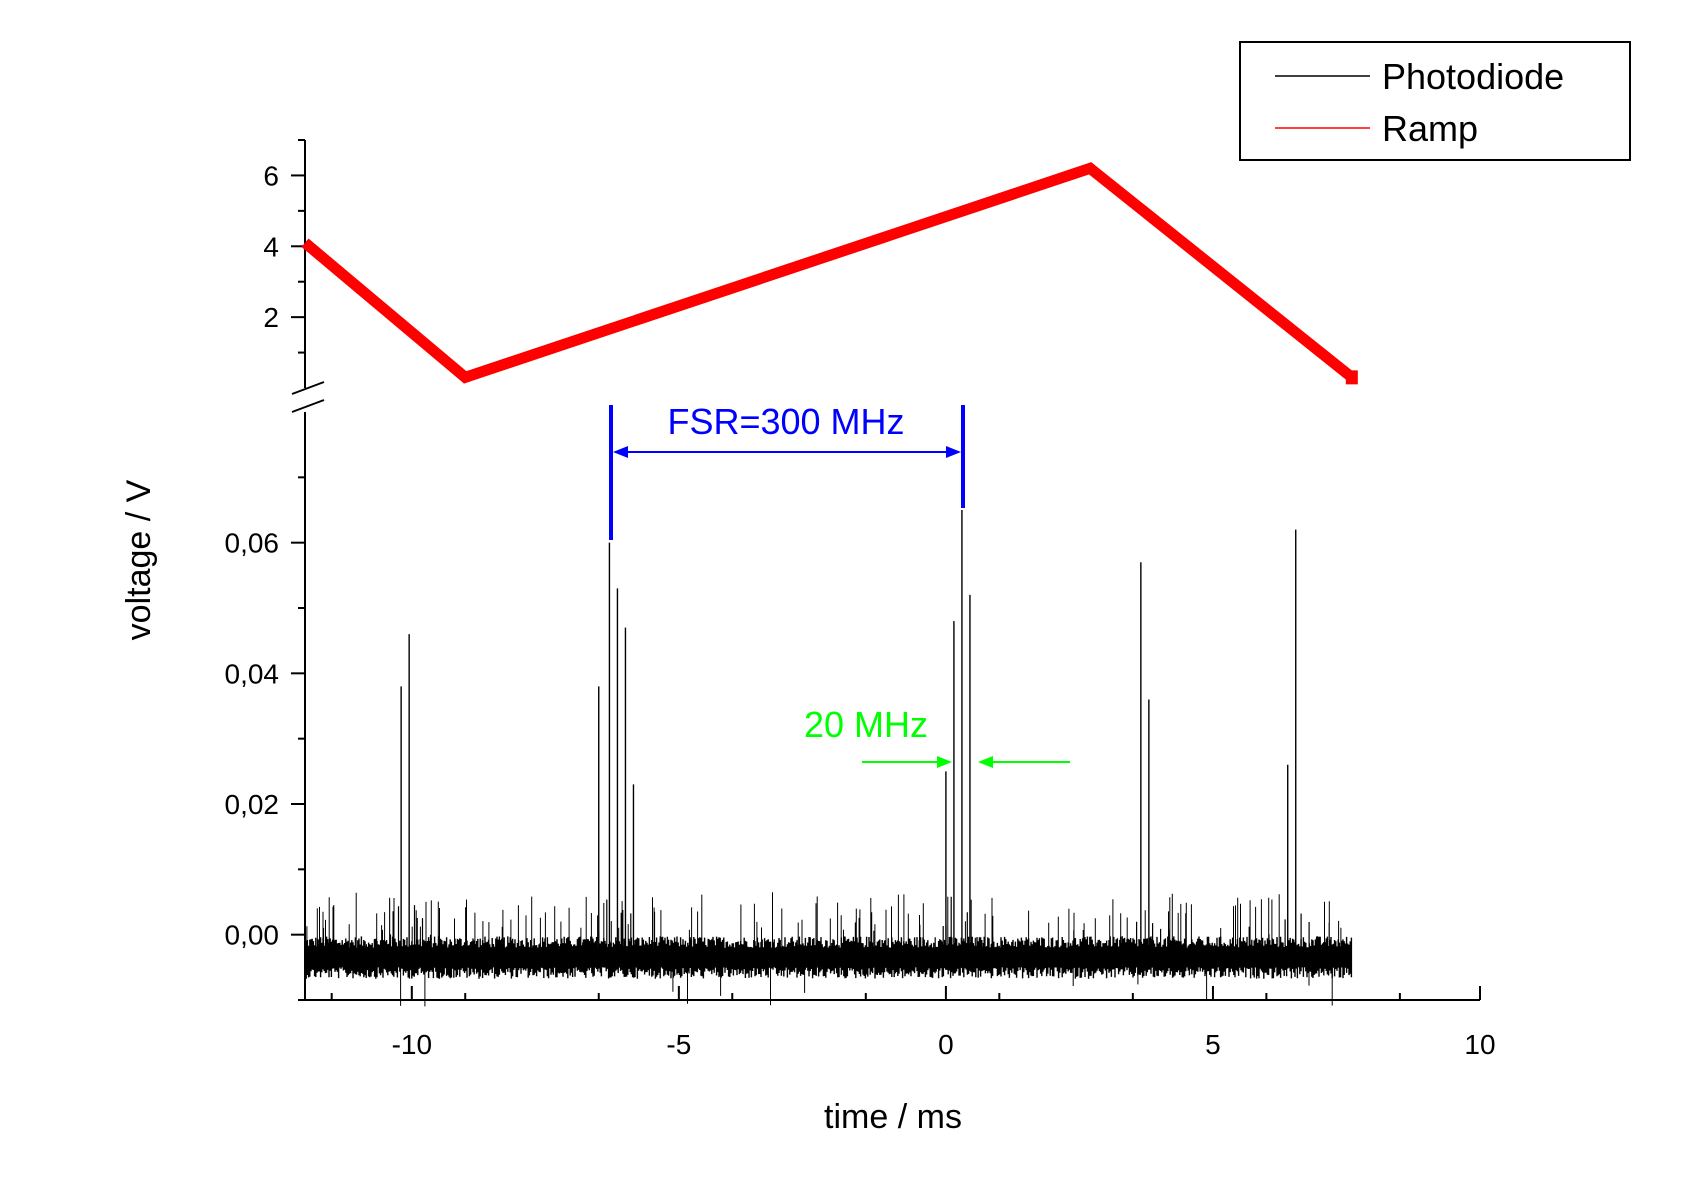  I want to click on linewidth-arrowhead-left, so click(944, 762).